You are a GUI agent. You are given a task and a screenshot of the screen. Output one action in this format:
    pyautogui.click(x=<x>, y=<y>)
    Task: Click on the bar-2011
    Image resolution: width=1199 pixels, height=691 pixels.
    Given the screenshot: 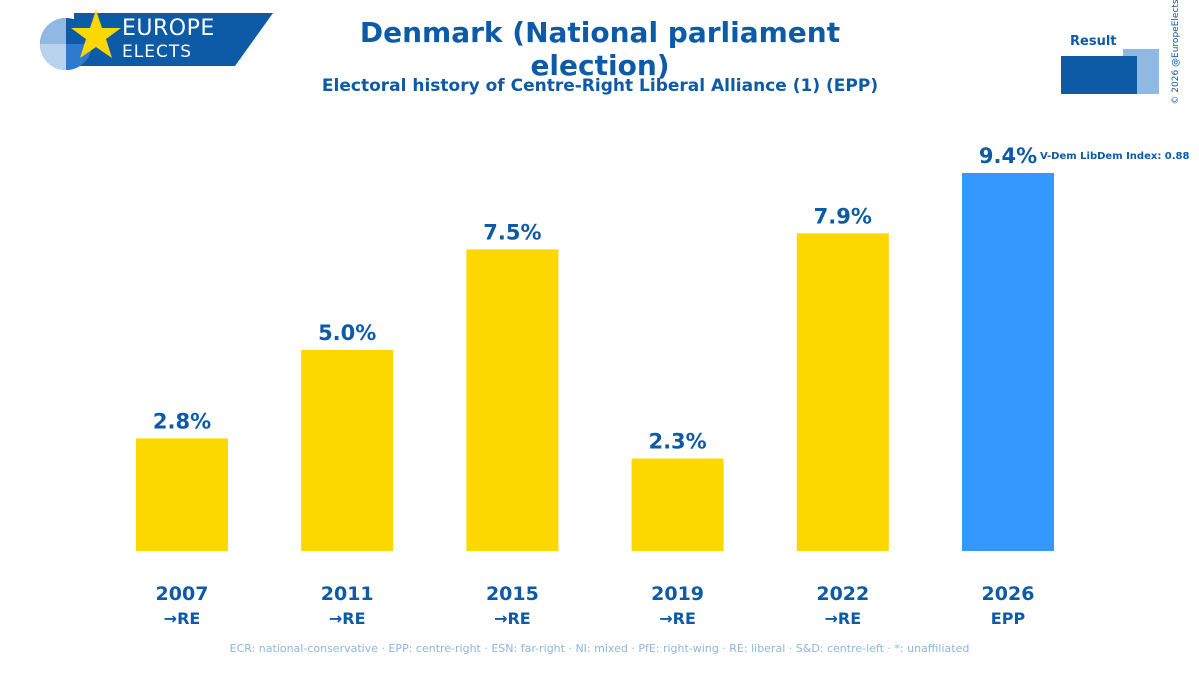 What is the action you would take?
    pyautogui.click(x=347, y=450)
    